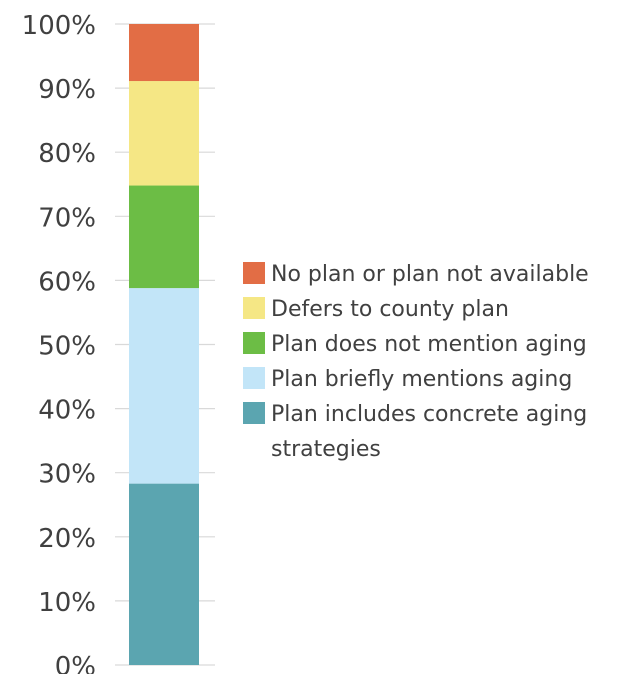  Describe the element at coordinates (421, 379) in the screenshot. I see `legend-label: Plan briefly mentions aging` at that location.